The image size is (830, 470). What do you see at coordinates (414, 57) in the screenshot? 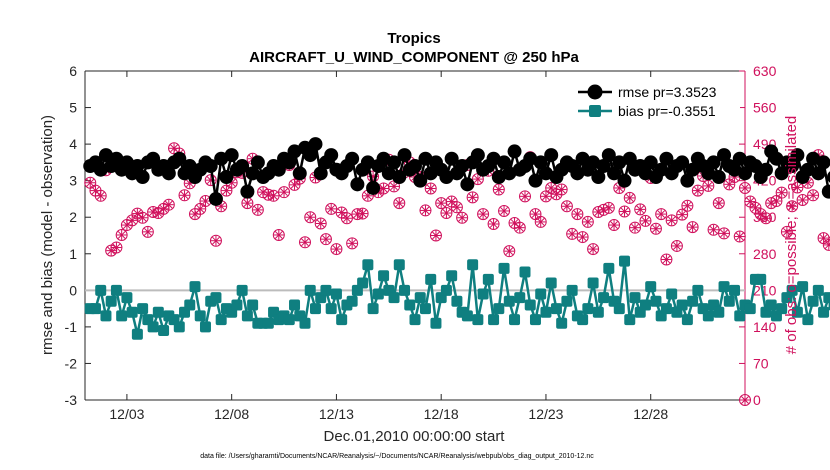
I see `chart-subtitle: AIRCRAFT_U_WIND_COMPONENT @ 250 hPa` at bounding box center [414, 57].